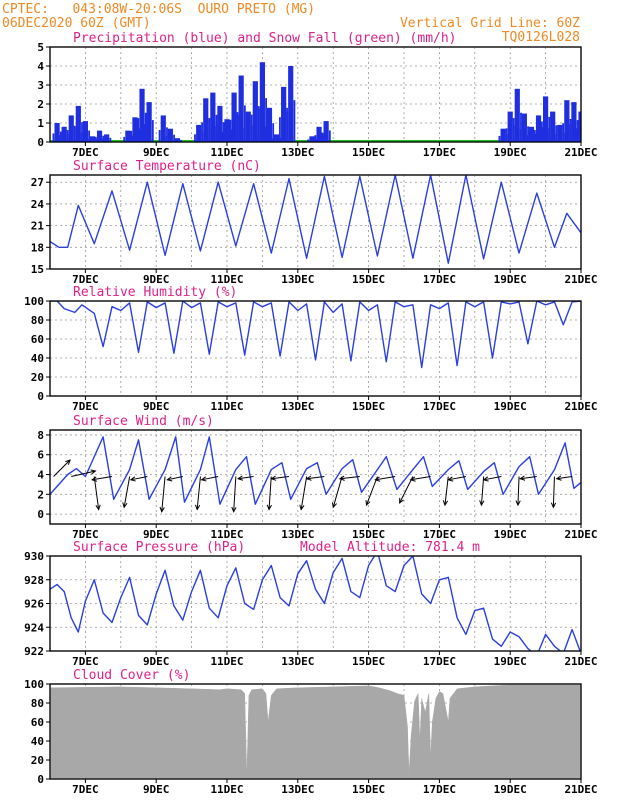 The height and width of the screenshot is (800, 618). Describe the element at coordinates (158, 9) in the screenshot. I see `header-station: CPTEC: 043:08W-20:06S OURO PRETO (MG)` at that location.